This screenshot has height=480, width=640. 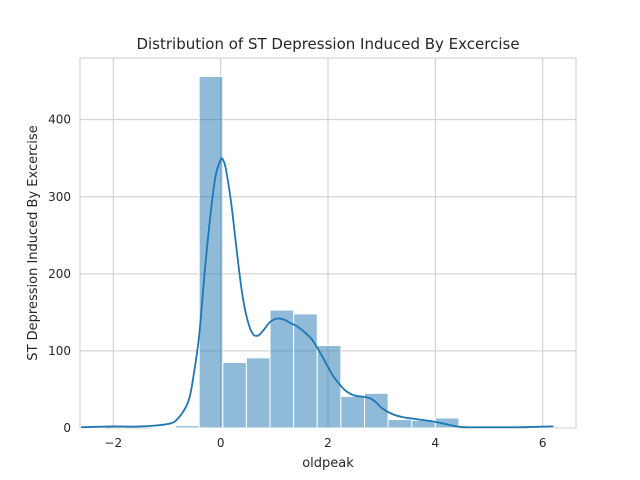 I want to click on x-tick-label: 2, so click(x=328, y=443).